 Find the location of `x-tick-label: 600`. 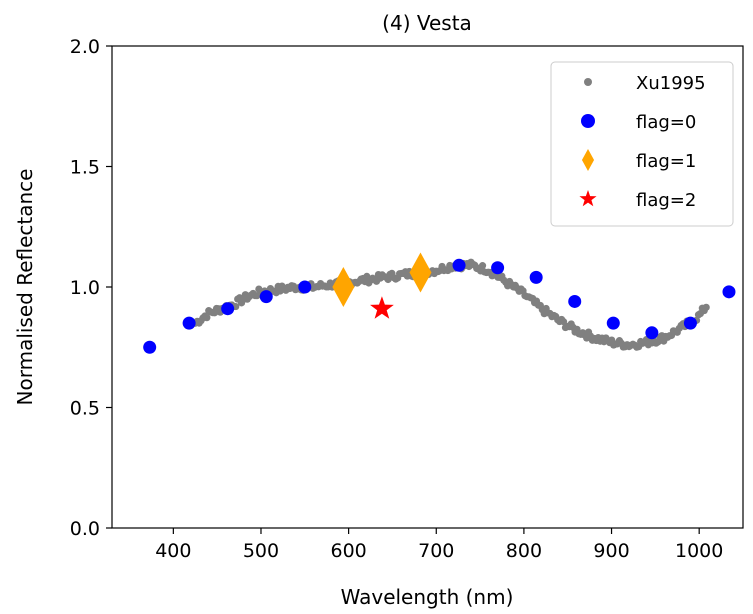

x-tick-label: 600 is located at coordinates (348, 551).